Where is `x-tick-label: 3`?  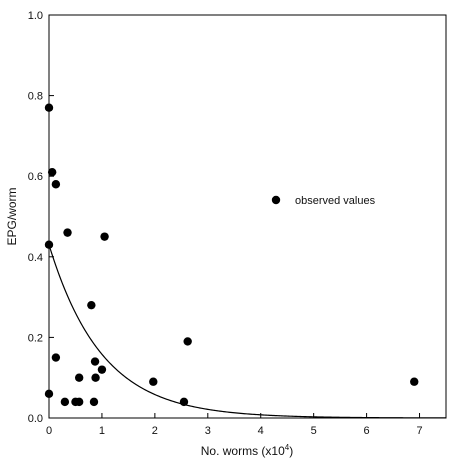 x-tick-label: 3 is located at coordinates (208, 431).